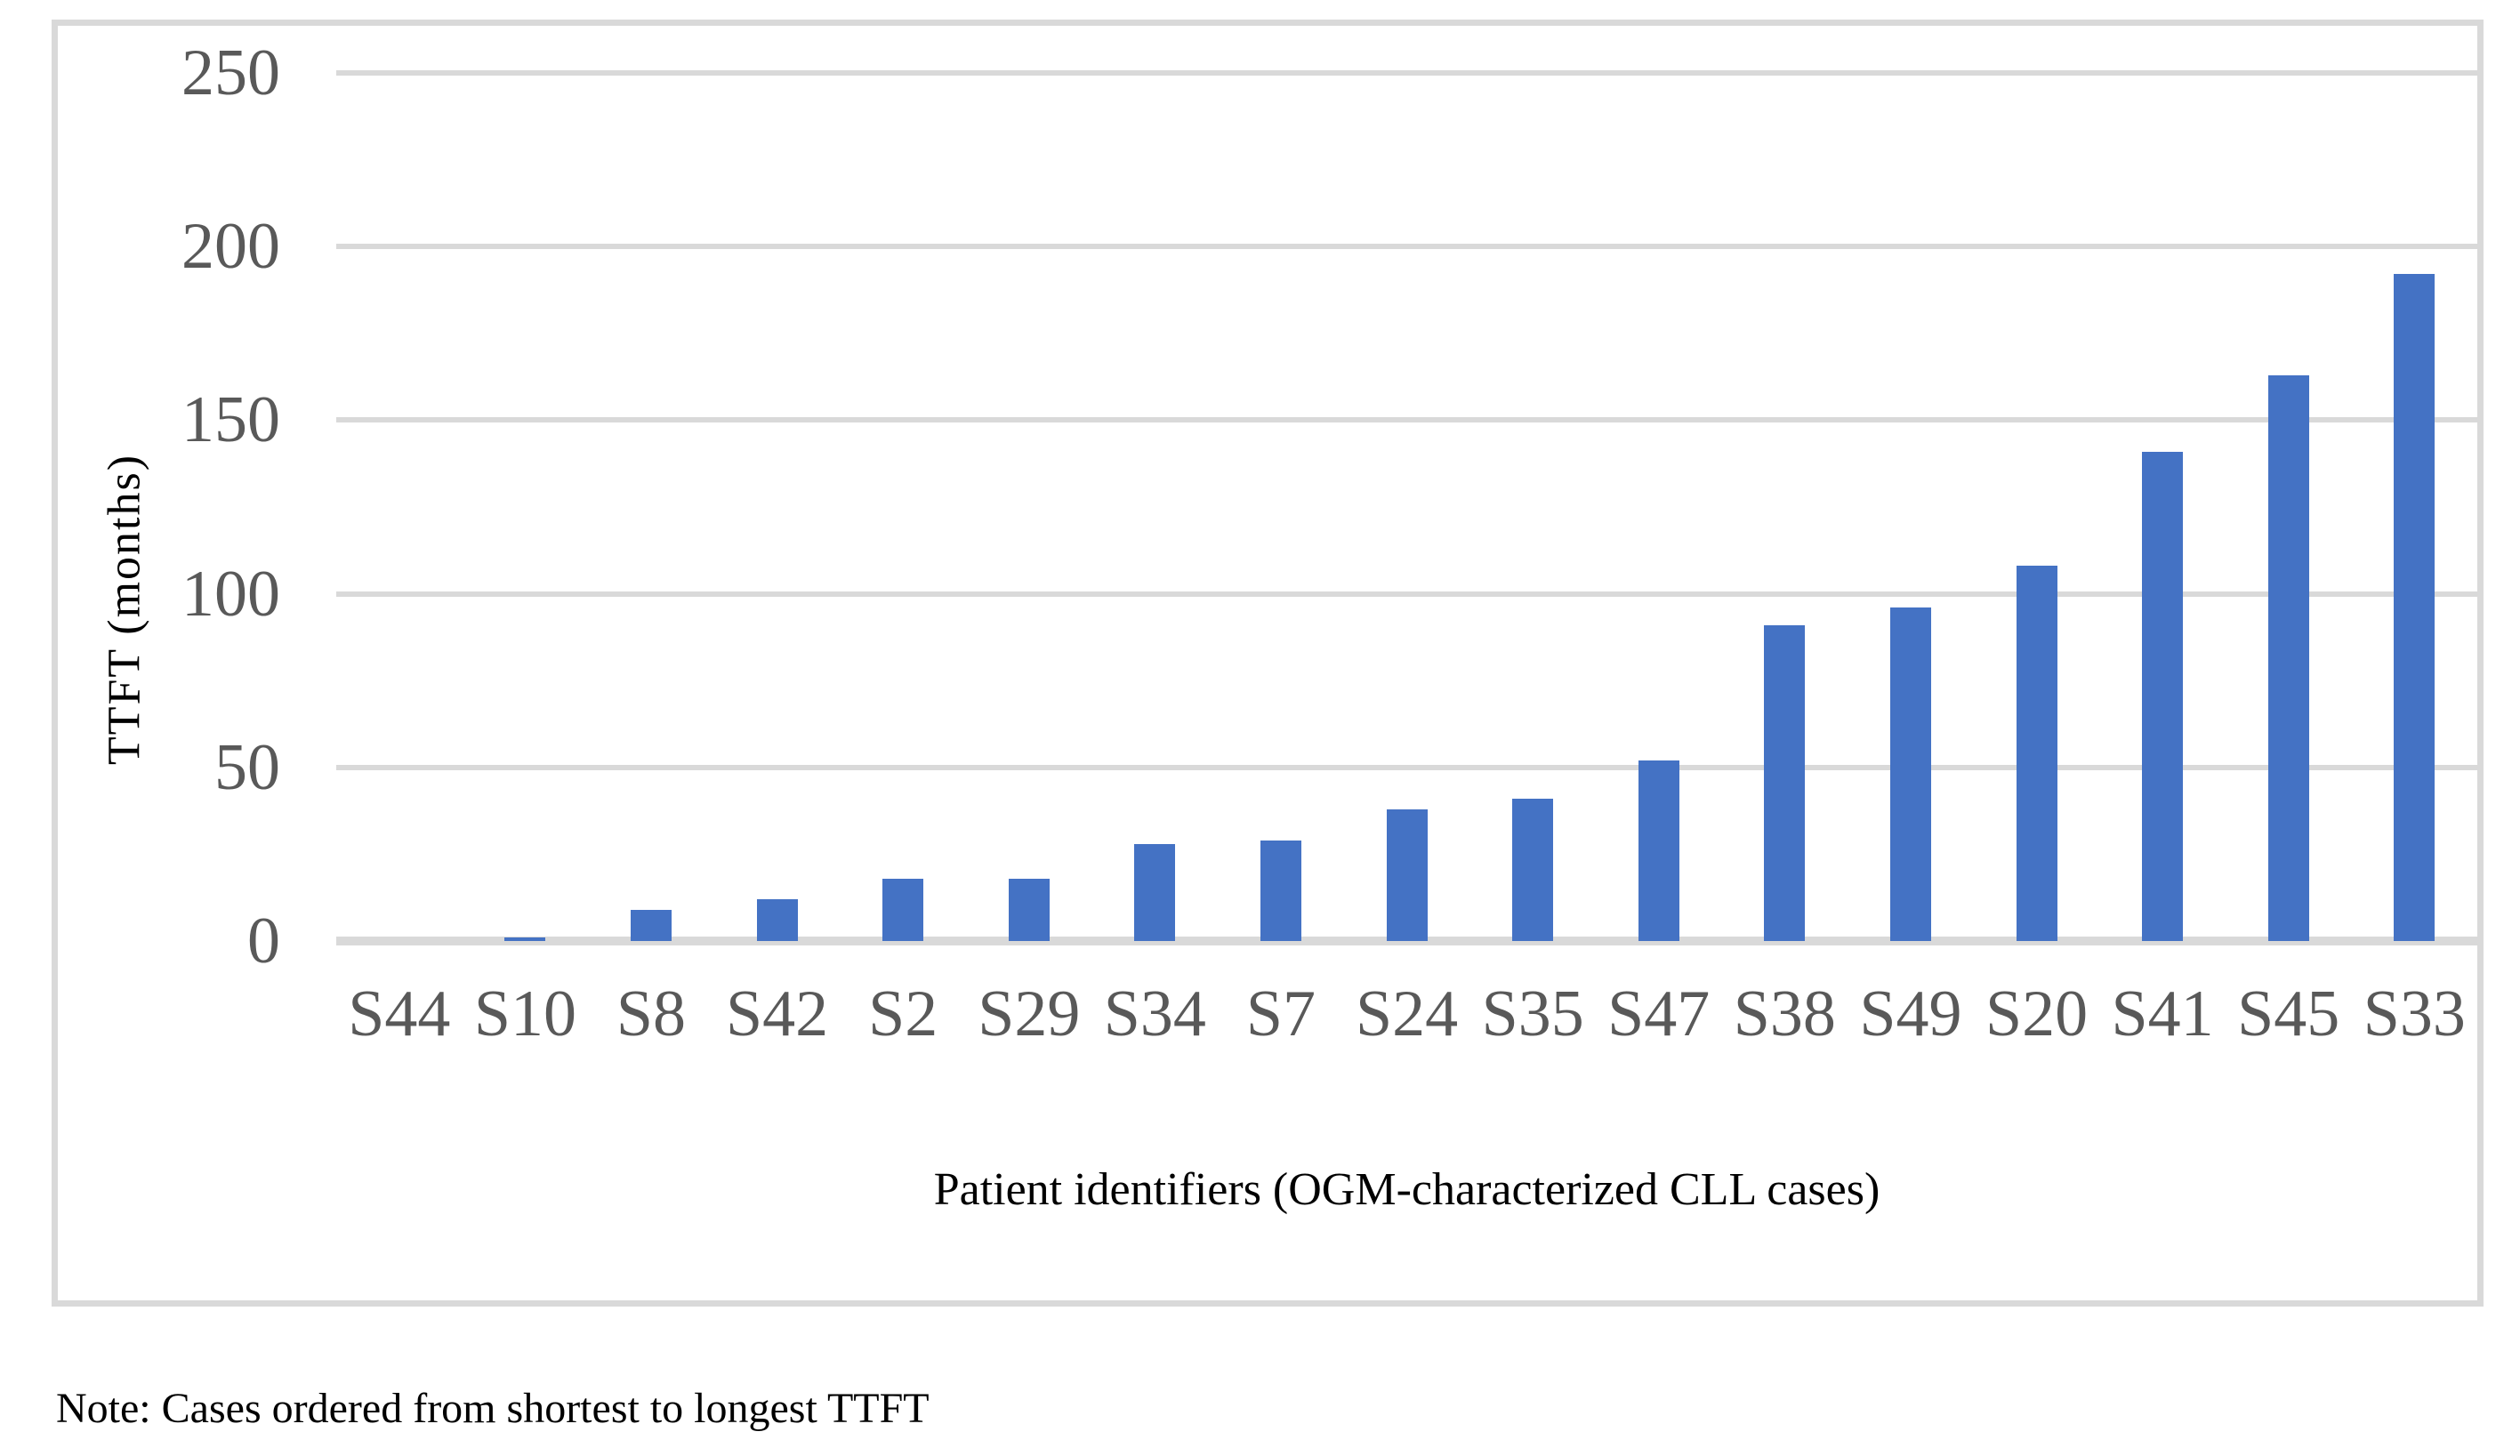  I want to click on bar-S49, so click(1910, 774).